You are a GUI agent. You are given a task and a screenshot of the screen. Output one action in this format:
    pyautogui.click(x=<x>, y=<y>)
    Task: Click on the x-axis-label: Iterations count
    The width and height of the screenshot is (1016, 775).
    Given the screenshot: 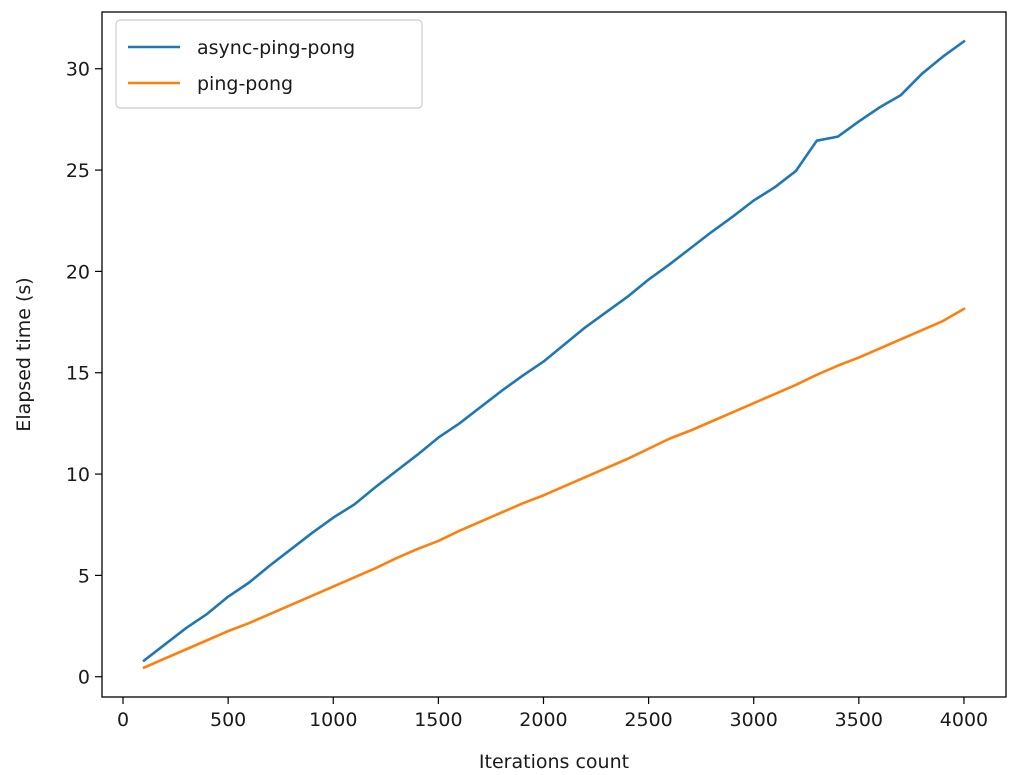 What is the action you would take?
    pyautogui.click(x=554, y=762)
    